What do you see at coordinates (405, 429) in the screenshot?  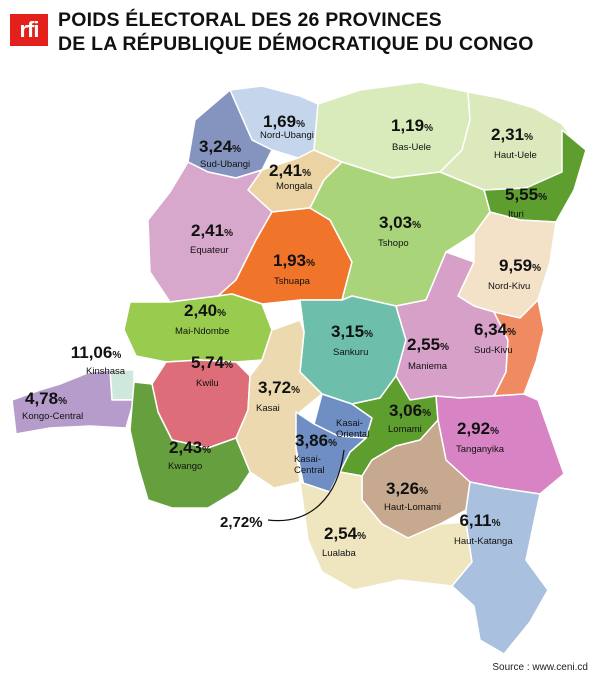 I see `name-lomami: Lomami` at bounding box center [405, 429].